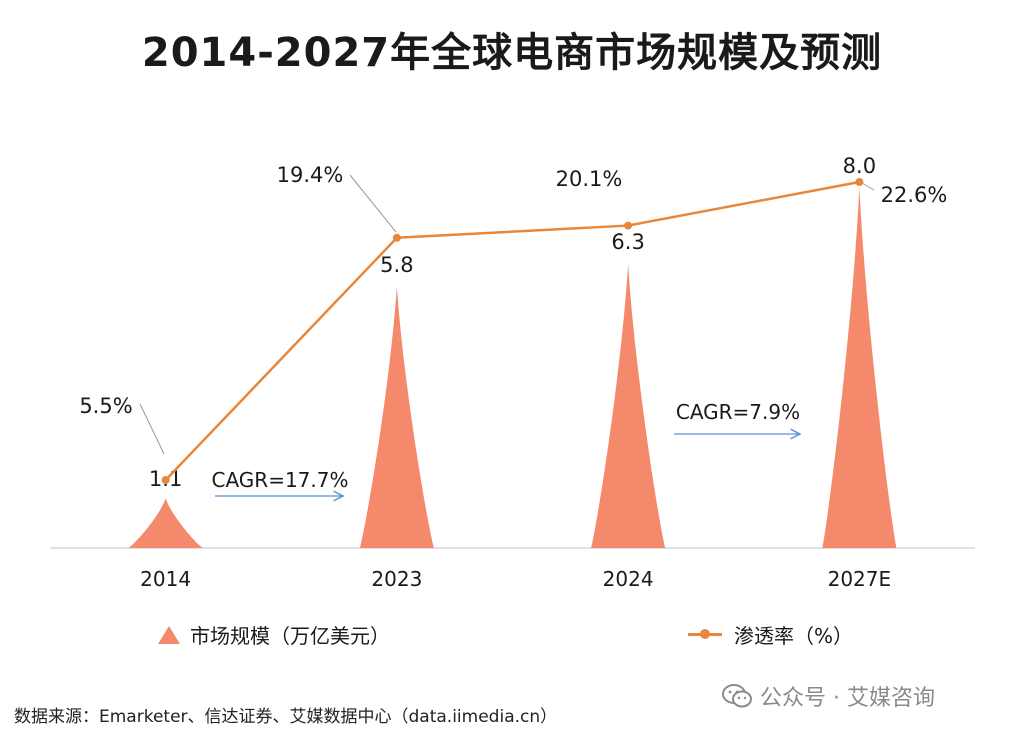 The image size is (1024, 737). What do you see at coordinates (512, 53) in the screenshot?
I see `chart-title: 2014-2027年全球电商市场规模及预测` at bounding box center [512, 53].